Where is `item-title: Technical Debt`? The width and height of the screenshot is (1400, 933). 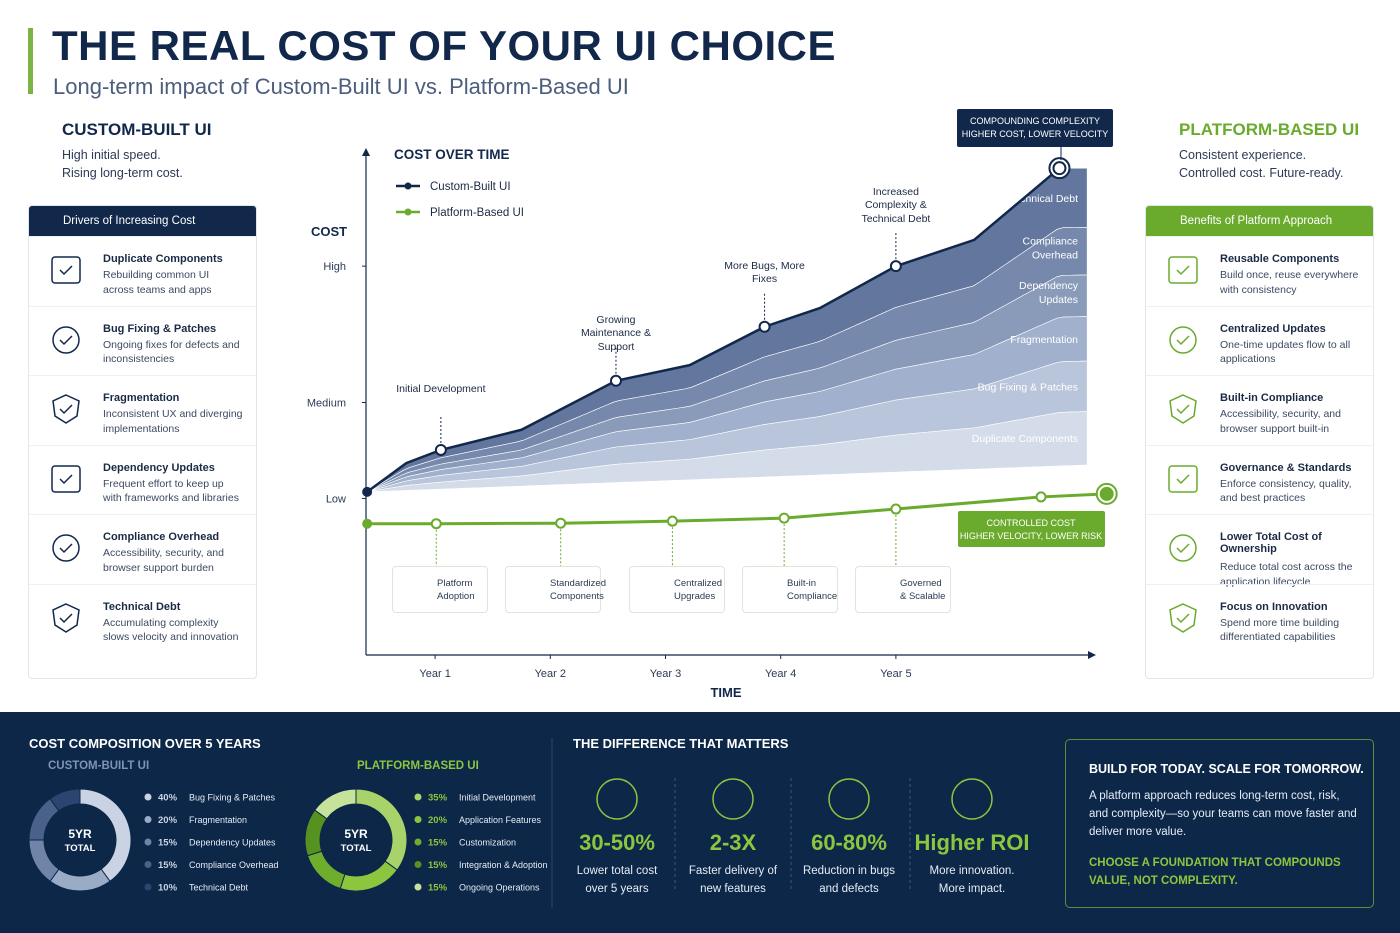
item-title: Technical Debt is located at coordinates (142, 606).